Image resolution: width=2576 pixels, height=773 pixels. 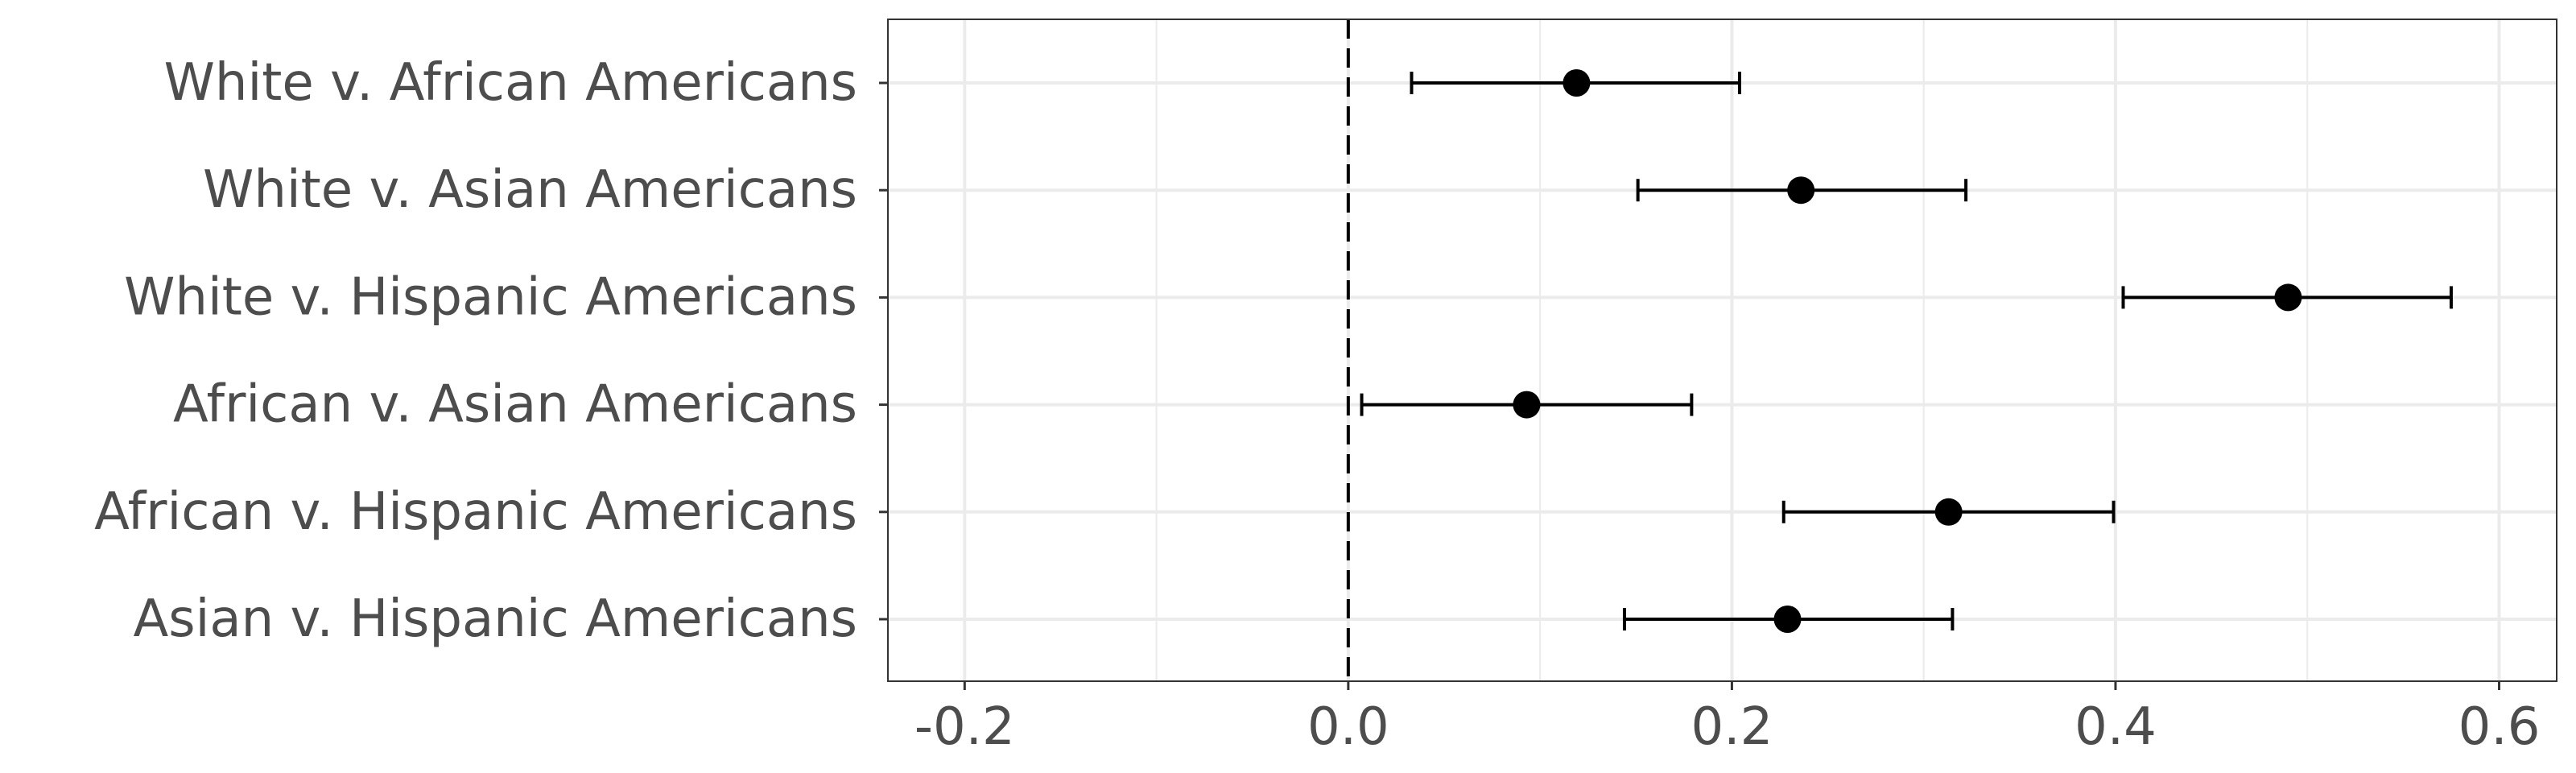 I want to click on y-tick-label: African v. Asian Americans, so click(x=515, y=405).